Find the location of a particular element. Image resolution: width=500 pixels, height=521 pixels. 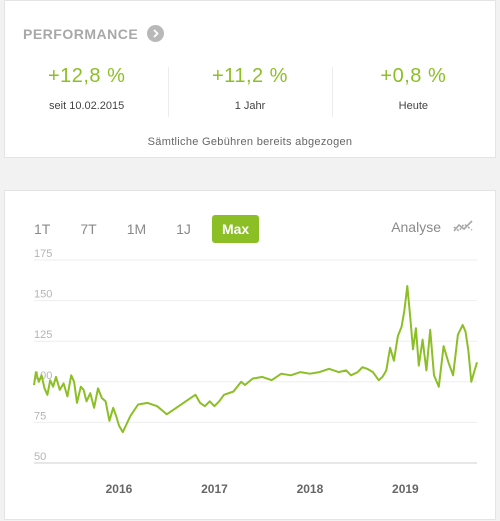

x-tick-label: 2019 is located at coordinates (405, 489).